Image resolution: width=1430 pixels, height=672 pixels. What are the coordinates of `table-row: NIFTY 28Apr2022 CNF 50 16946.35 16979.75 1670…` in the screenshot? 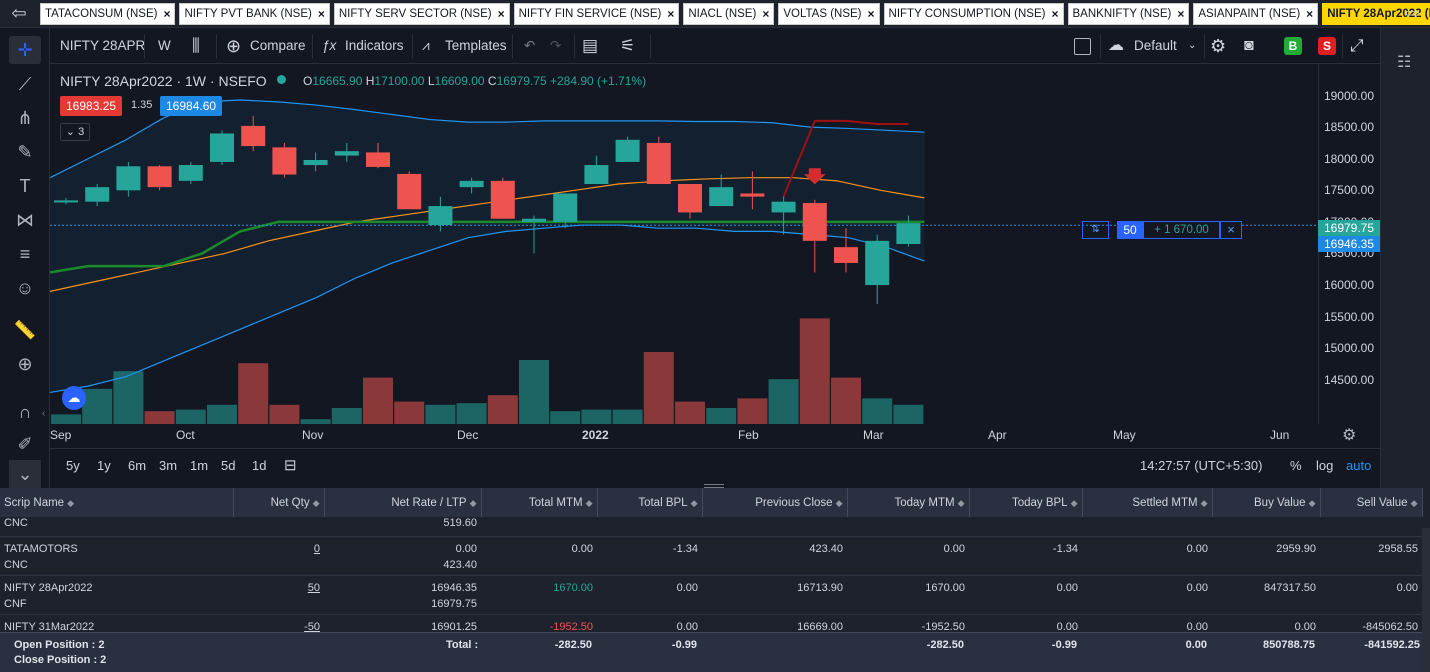 It's located at (711, 595).